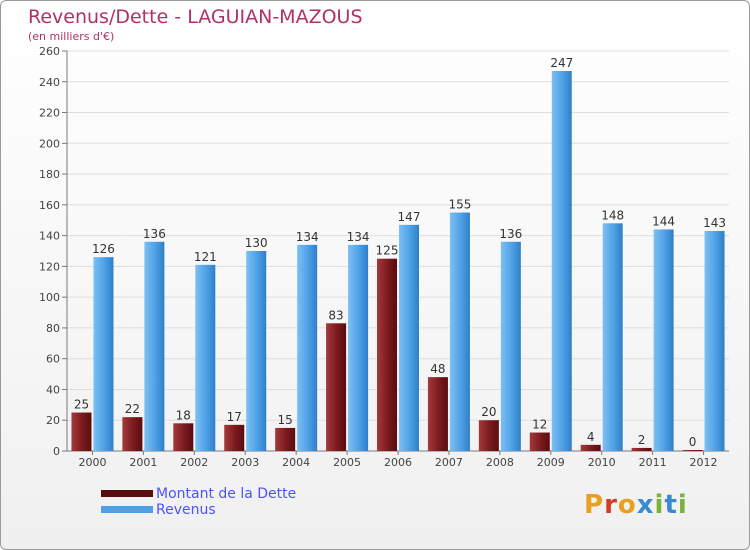 This screenshot has width=750, height=550. What do you see at coordinates (127, 509) in the screenshot?
I see `legend-swatch-revenus` at bounding box center [127, 509].